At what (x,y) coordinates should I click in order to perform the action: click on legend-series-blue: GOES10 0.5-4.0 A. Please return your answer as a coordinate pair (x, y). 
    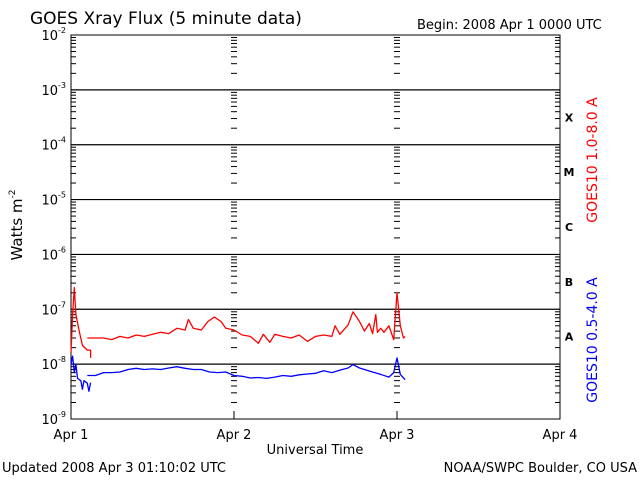
    Looking at the image, I should click on (593, 340).